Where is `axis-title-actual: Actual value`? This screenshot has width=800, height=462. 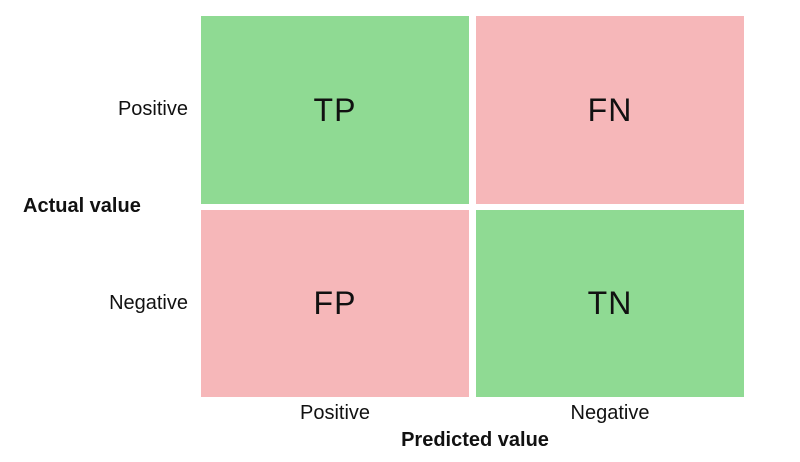
axis-title-actual: Actual value is located at coordinates (82, 206).